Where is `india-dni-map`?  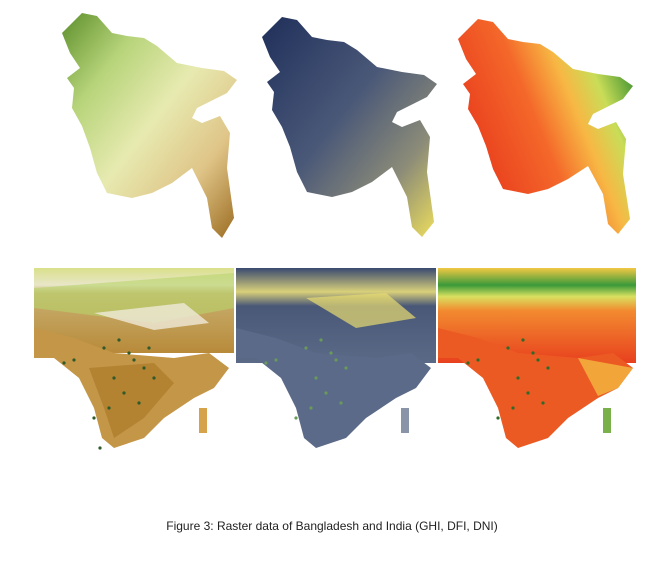
india-dni-map is located at coordinates (537, 368).